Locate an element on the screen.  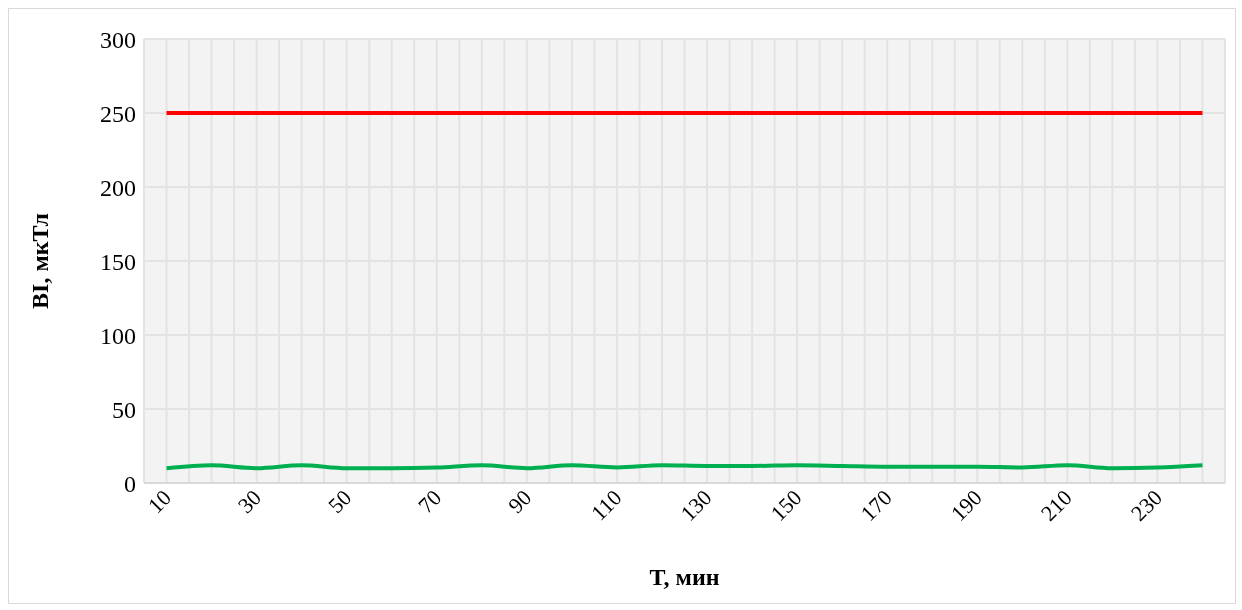
x-tick-label: 170 is located at coordinates (876, 505).